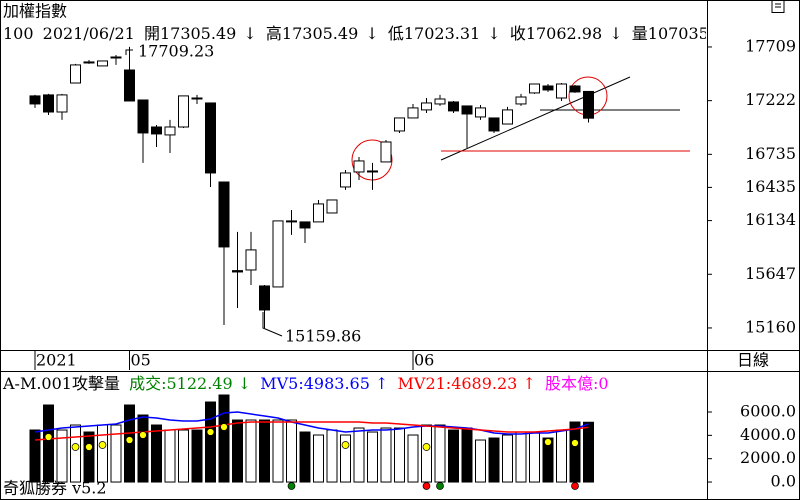 This screenshot has height=500, width=800. Describe the element at coordinates (783, 481) in the screenshot. I see `y-tick-label: 0.0` at that location.